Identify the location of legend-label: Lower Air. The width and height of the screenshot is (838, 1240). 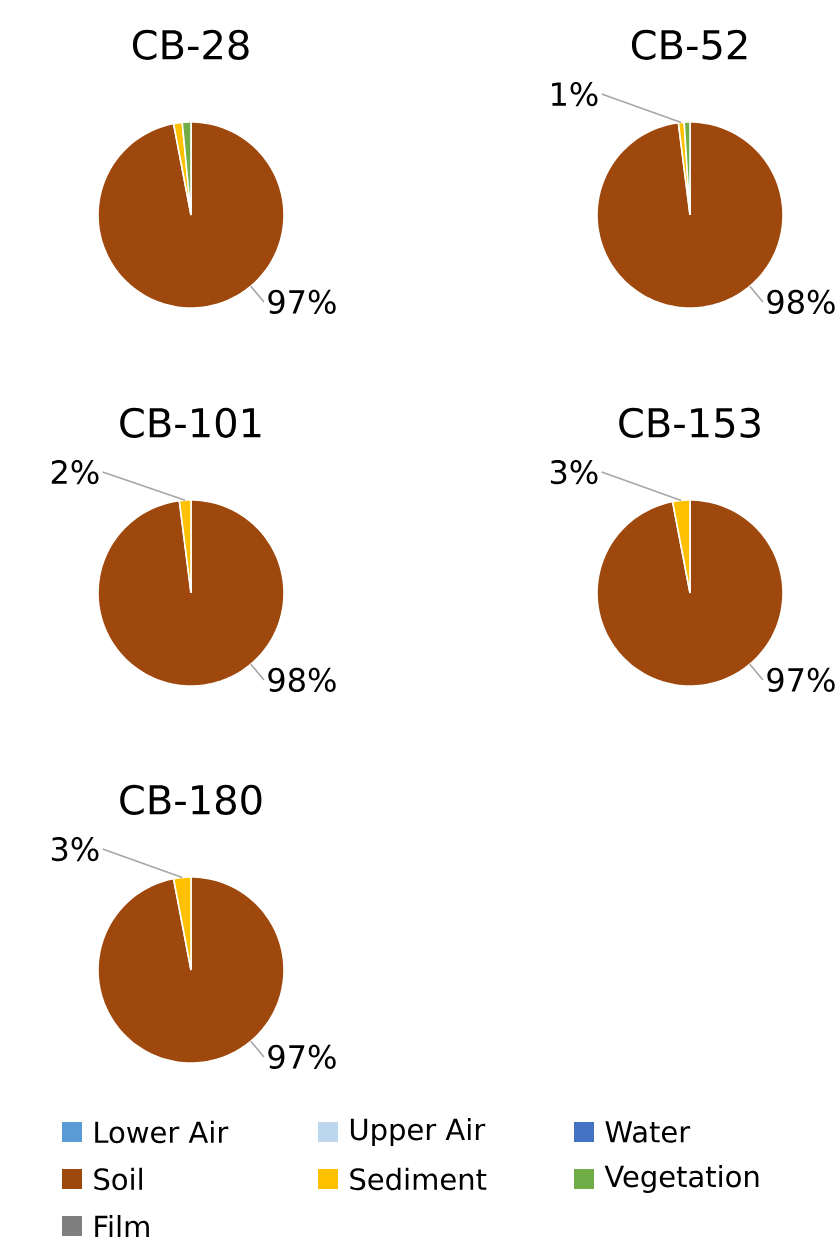
(162, 1132).